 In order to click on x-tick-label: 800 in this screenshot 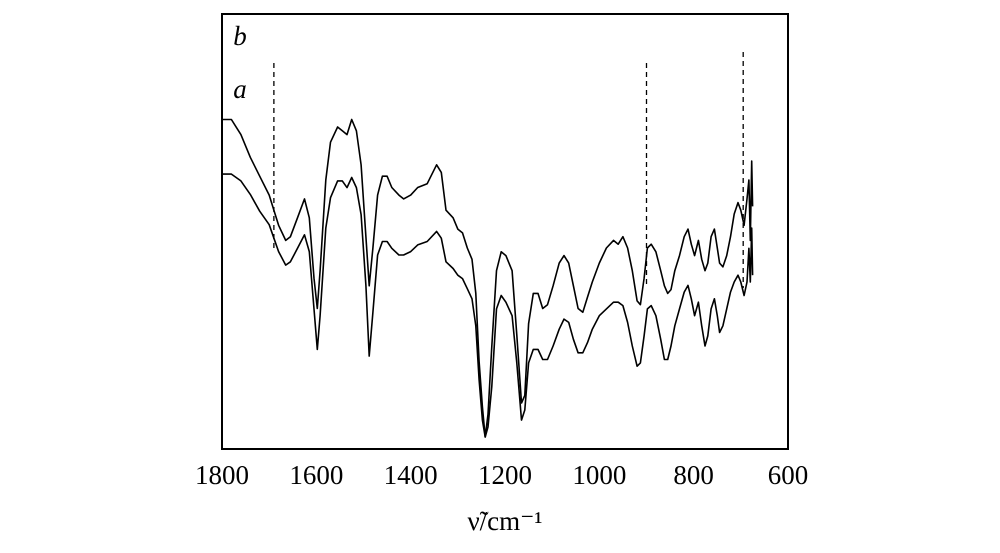, I will do `click(693, 475)`.